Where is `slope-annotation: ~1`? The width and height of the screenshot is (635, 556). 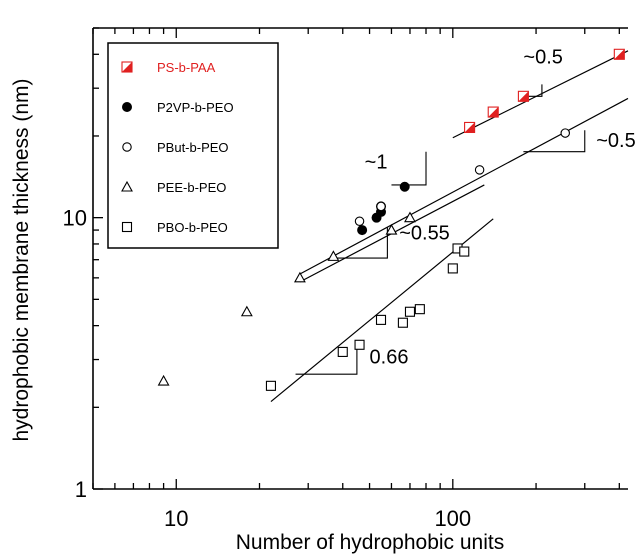 slope-annotation: ~1 is located at coordinates (376, 162).